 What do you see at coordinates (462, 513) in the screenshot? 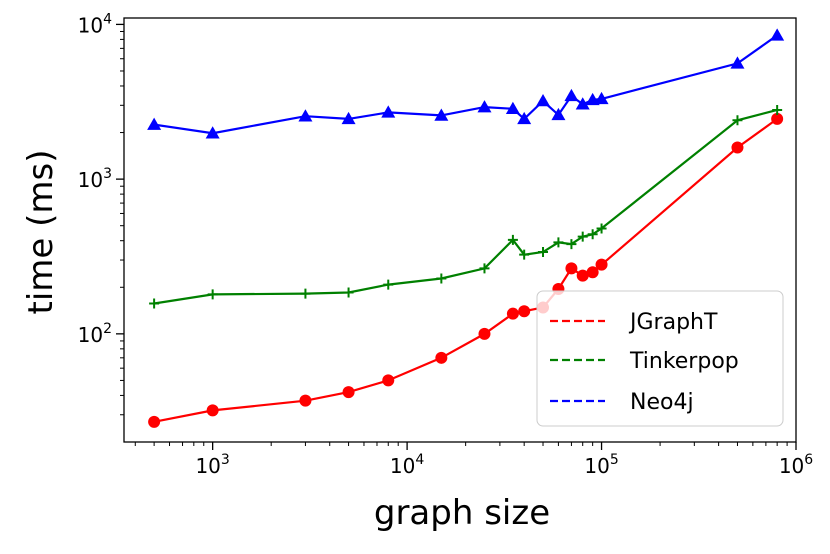
I see `x-axis-label: graph size` at bounding box center [462, 513].